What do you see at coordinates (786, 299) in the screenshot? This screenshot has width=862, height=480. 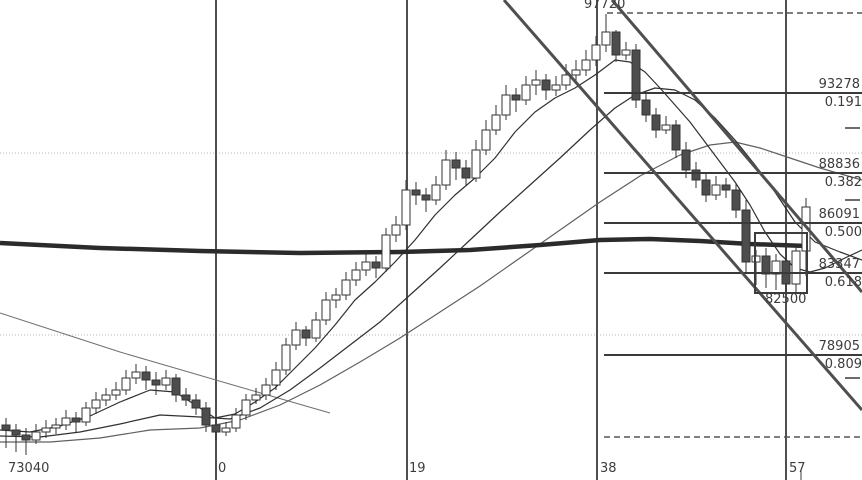 I see `rectangle-price-label: 82500` at bounding box center [786, 299].